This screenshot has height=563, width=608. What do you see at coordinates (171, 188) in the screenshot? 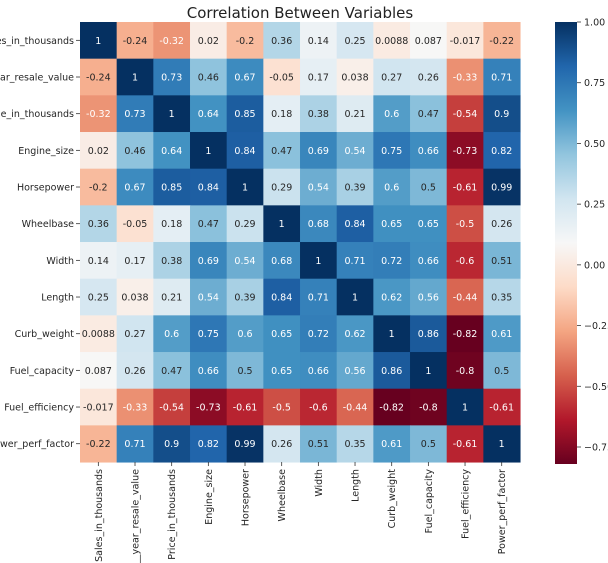
I see `cell-annotation: 0.85` at bounding box center [171, 188].